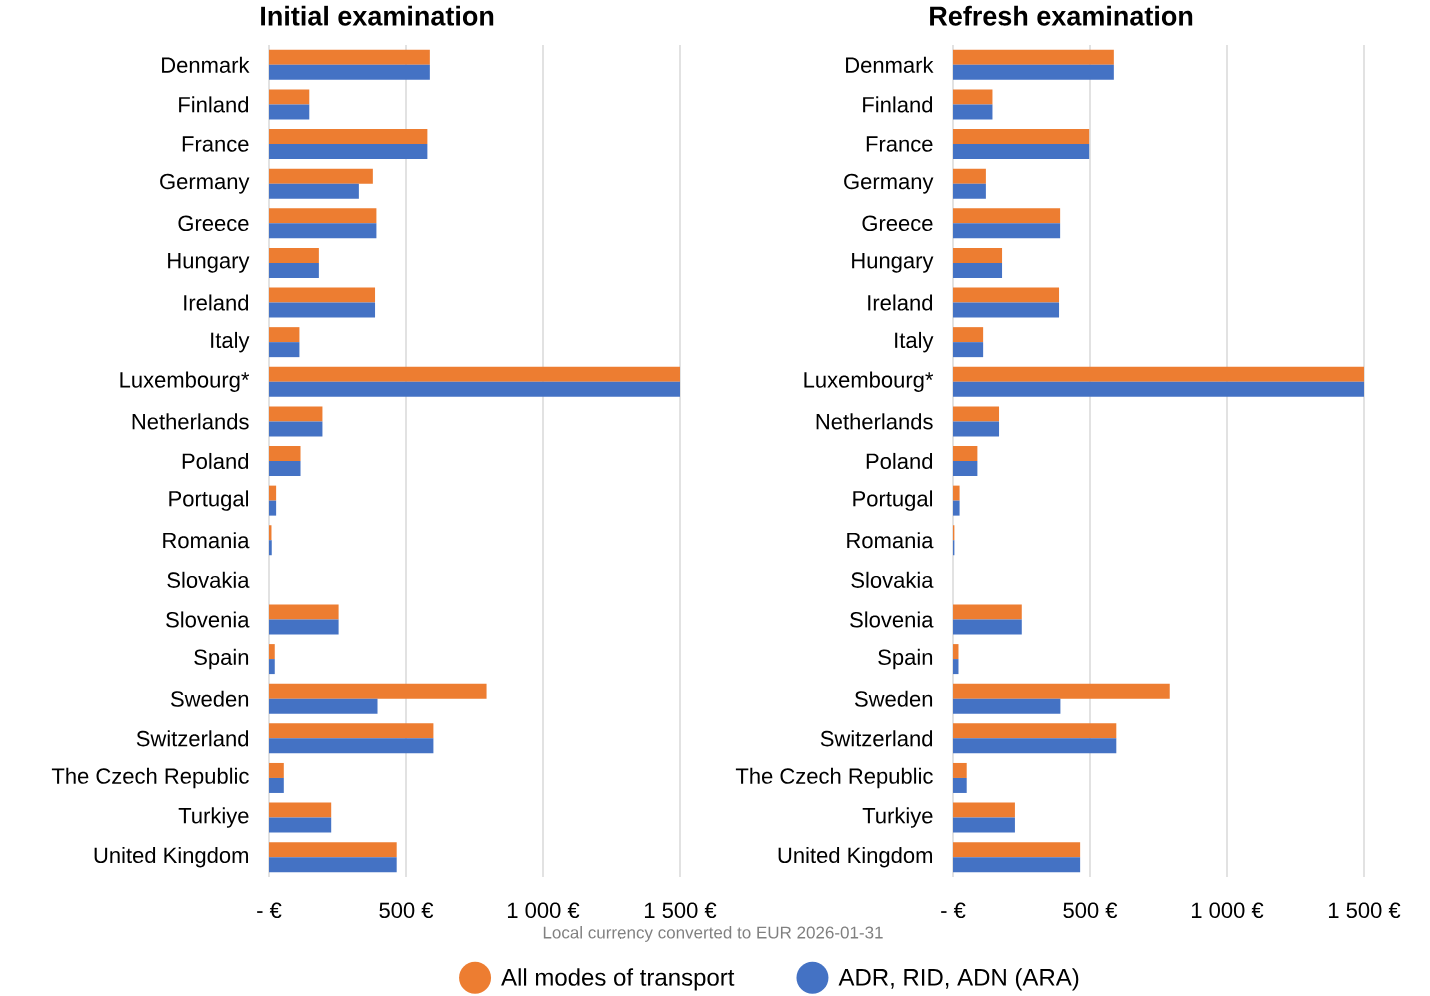  Describe the element at coordinates (914, 342) in the screenshot. I see `y-tick-label: Italy` at that location.